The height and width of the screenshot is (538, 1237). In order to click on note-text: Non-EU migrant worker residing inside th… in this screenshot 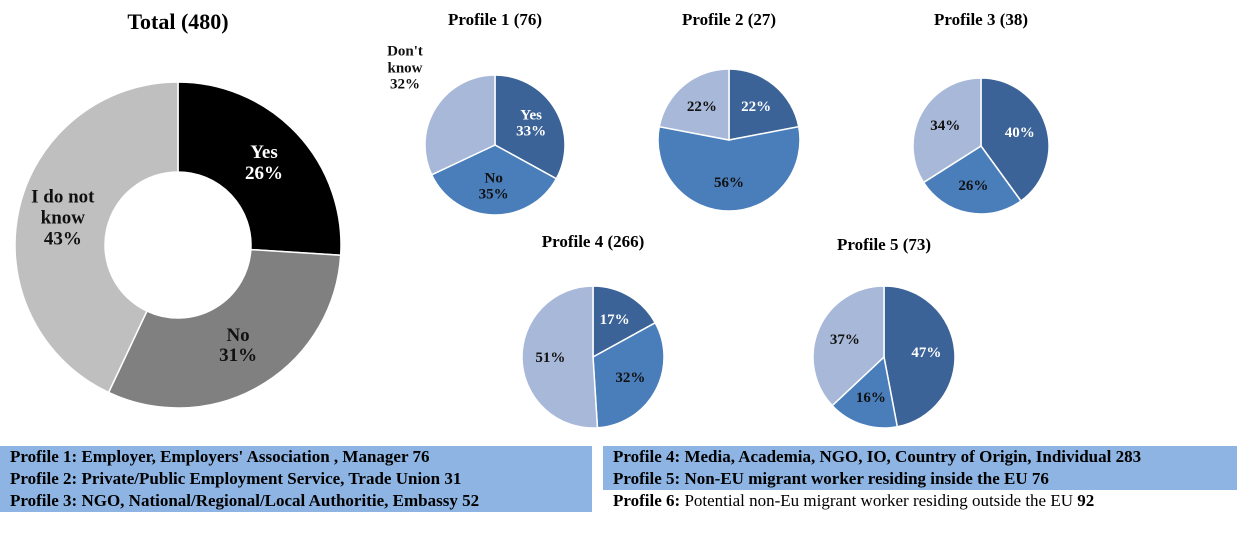, I will do `click(856, 478)`.